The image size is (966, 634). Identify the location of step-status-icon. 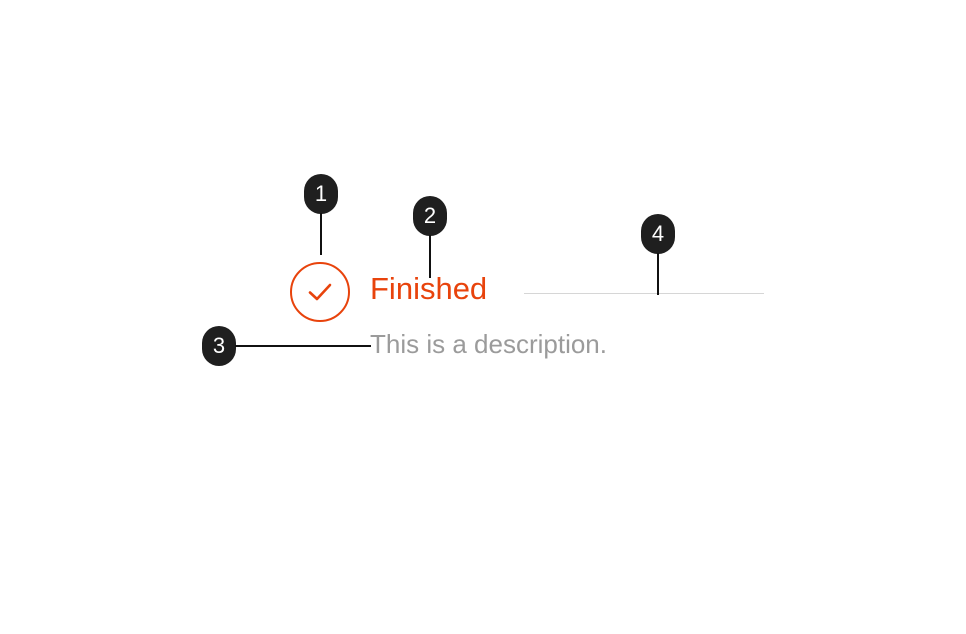
(320, 292).